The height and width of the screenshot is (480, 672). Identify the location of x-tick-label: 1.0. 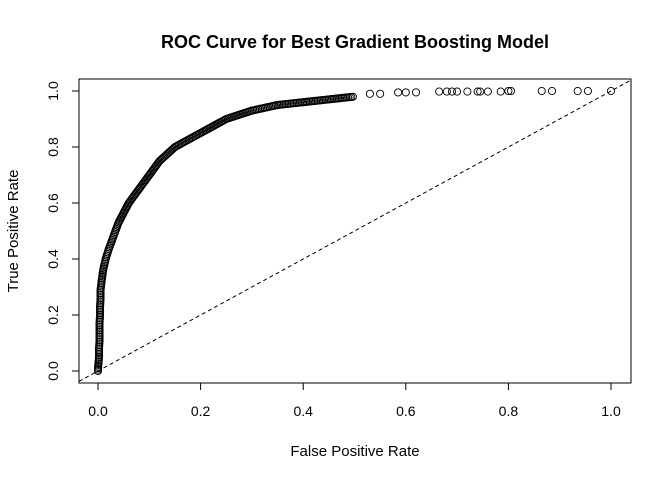
(611, 411).